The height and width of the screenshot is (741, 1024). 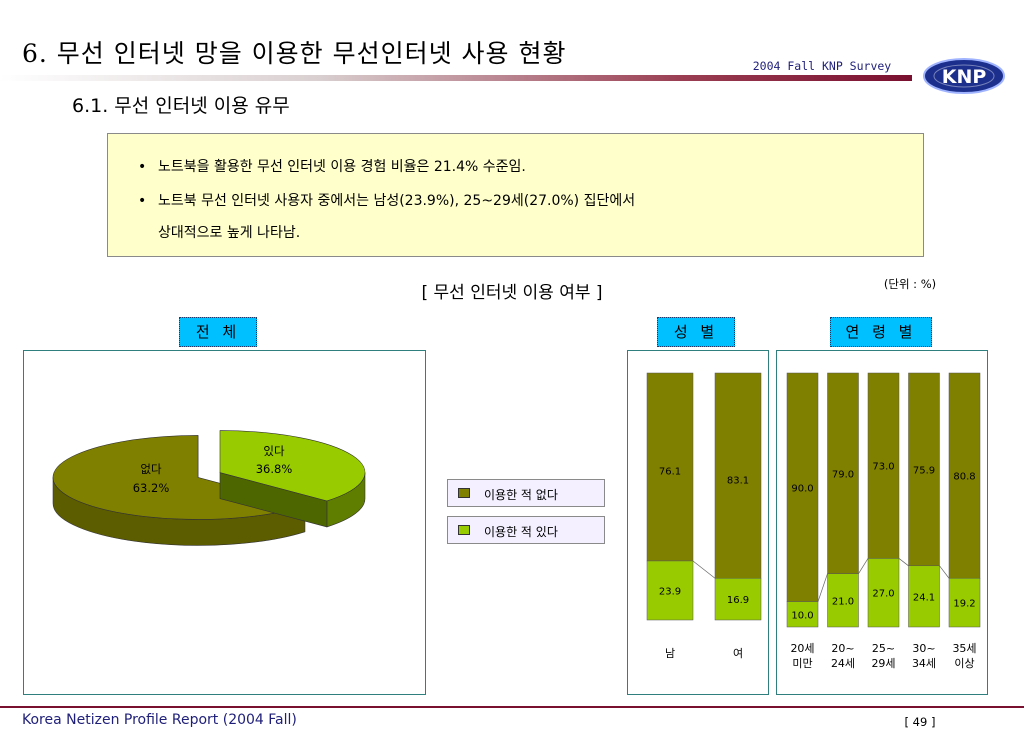 What do you see at coordinates (464, 493) in the screenshot?
I see `legend-swatch-no` at bounding box center [464, 493].